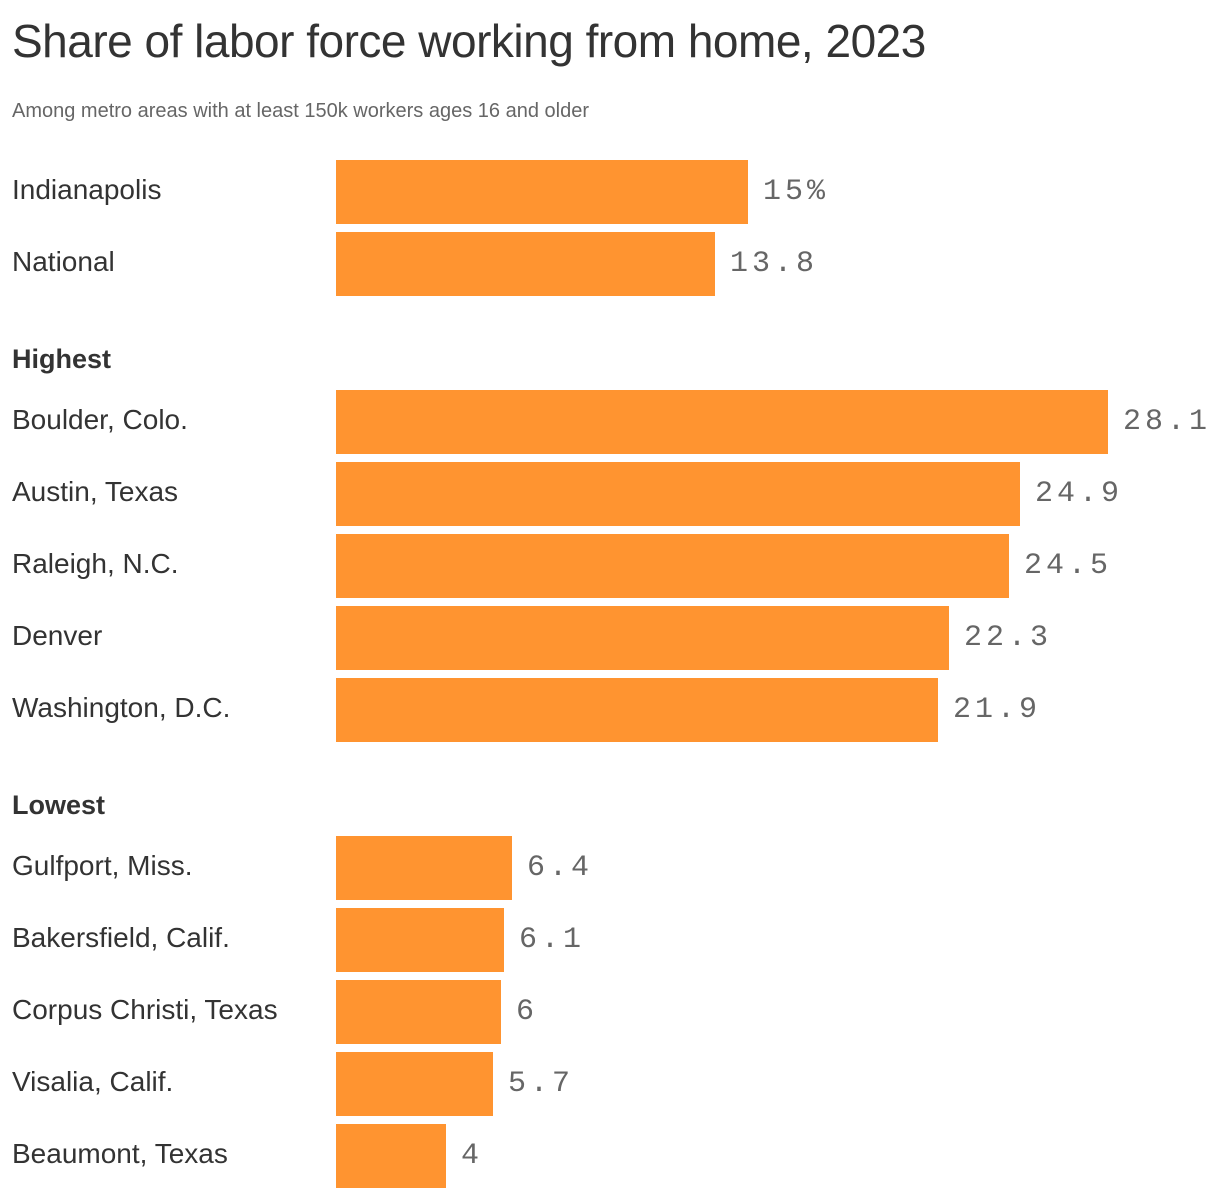 The image size is (1220, 1198). Describe the element at coordinates (95, 491) in the screenshot. I see `row-label: Austin, Texas` at that location.